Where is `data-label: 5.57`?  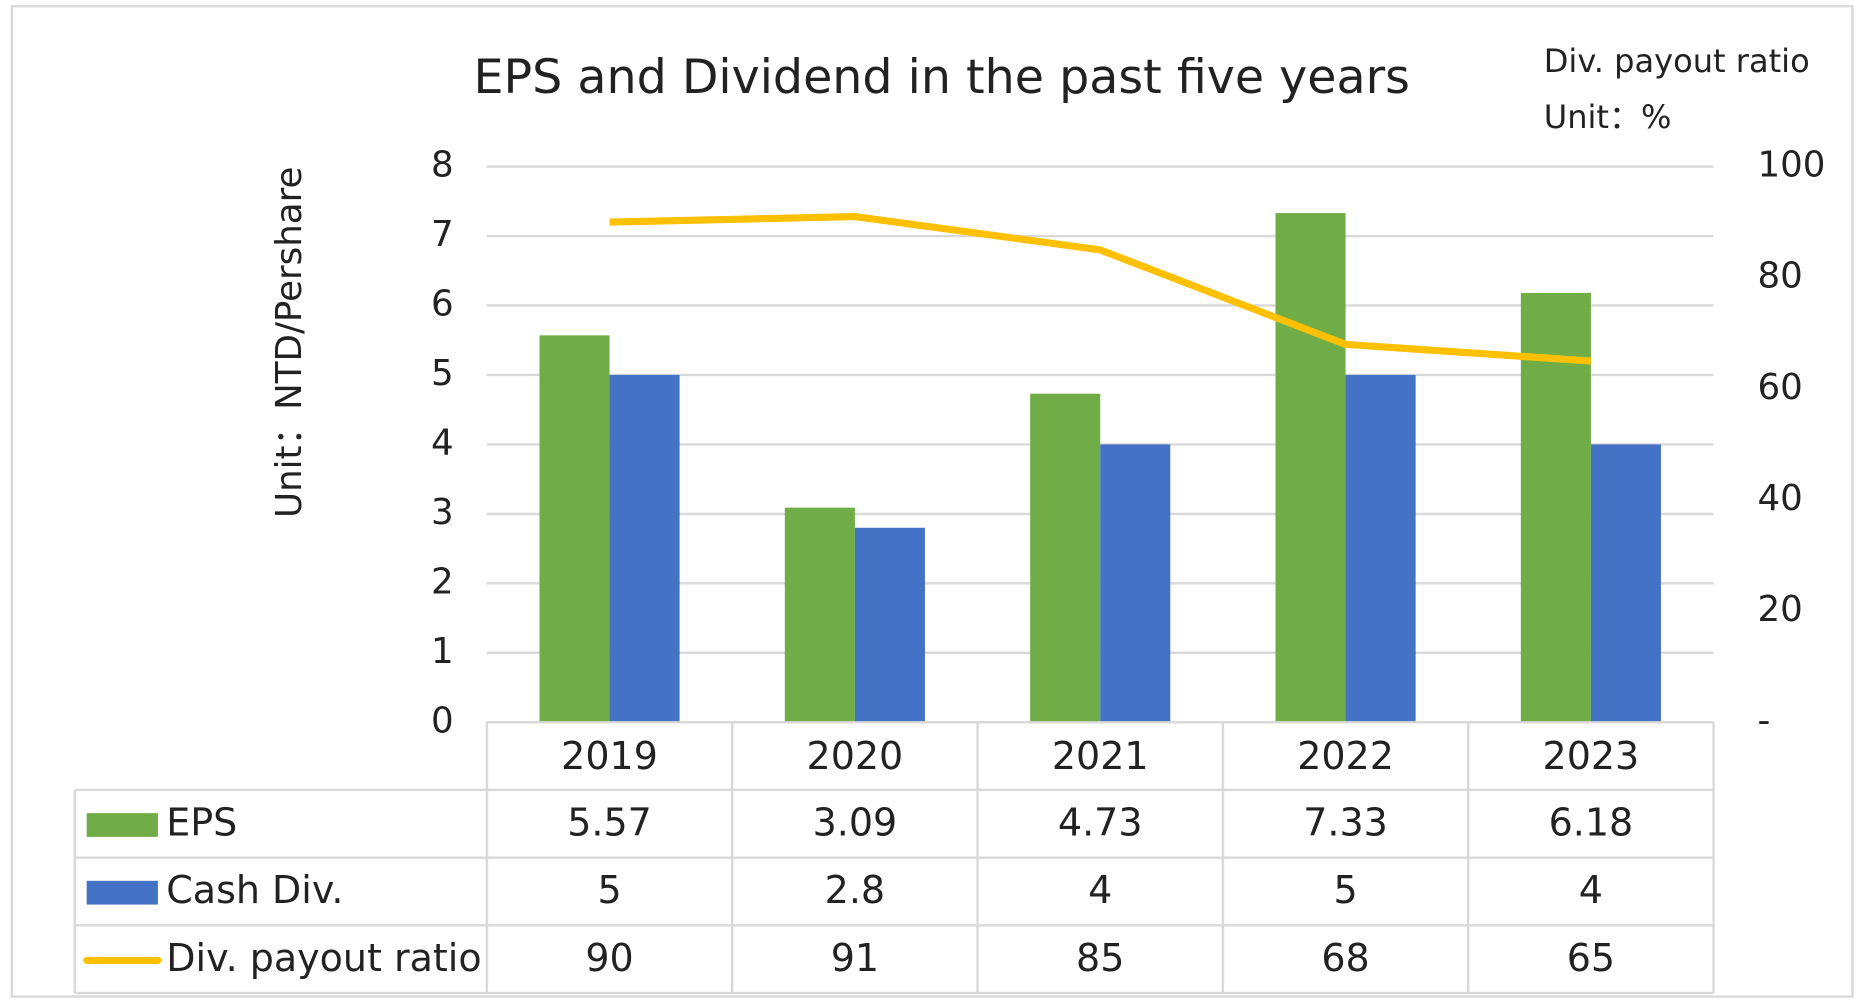
data-label: 5.57 is located at coordinates (609, 823).